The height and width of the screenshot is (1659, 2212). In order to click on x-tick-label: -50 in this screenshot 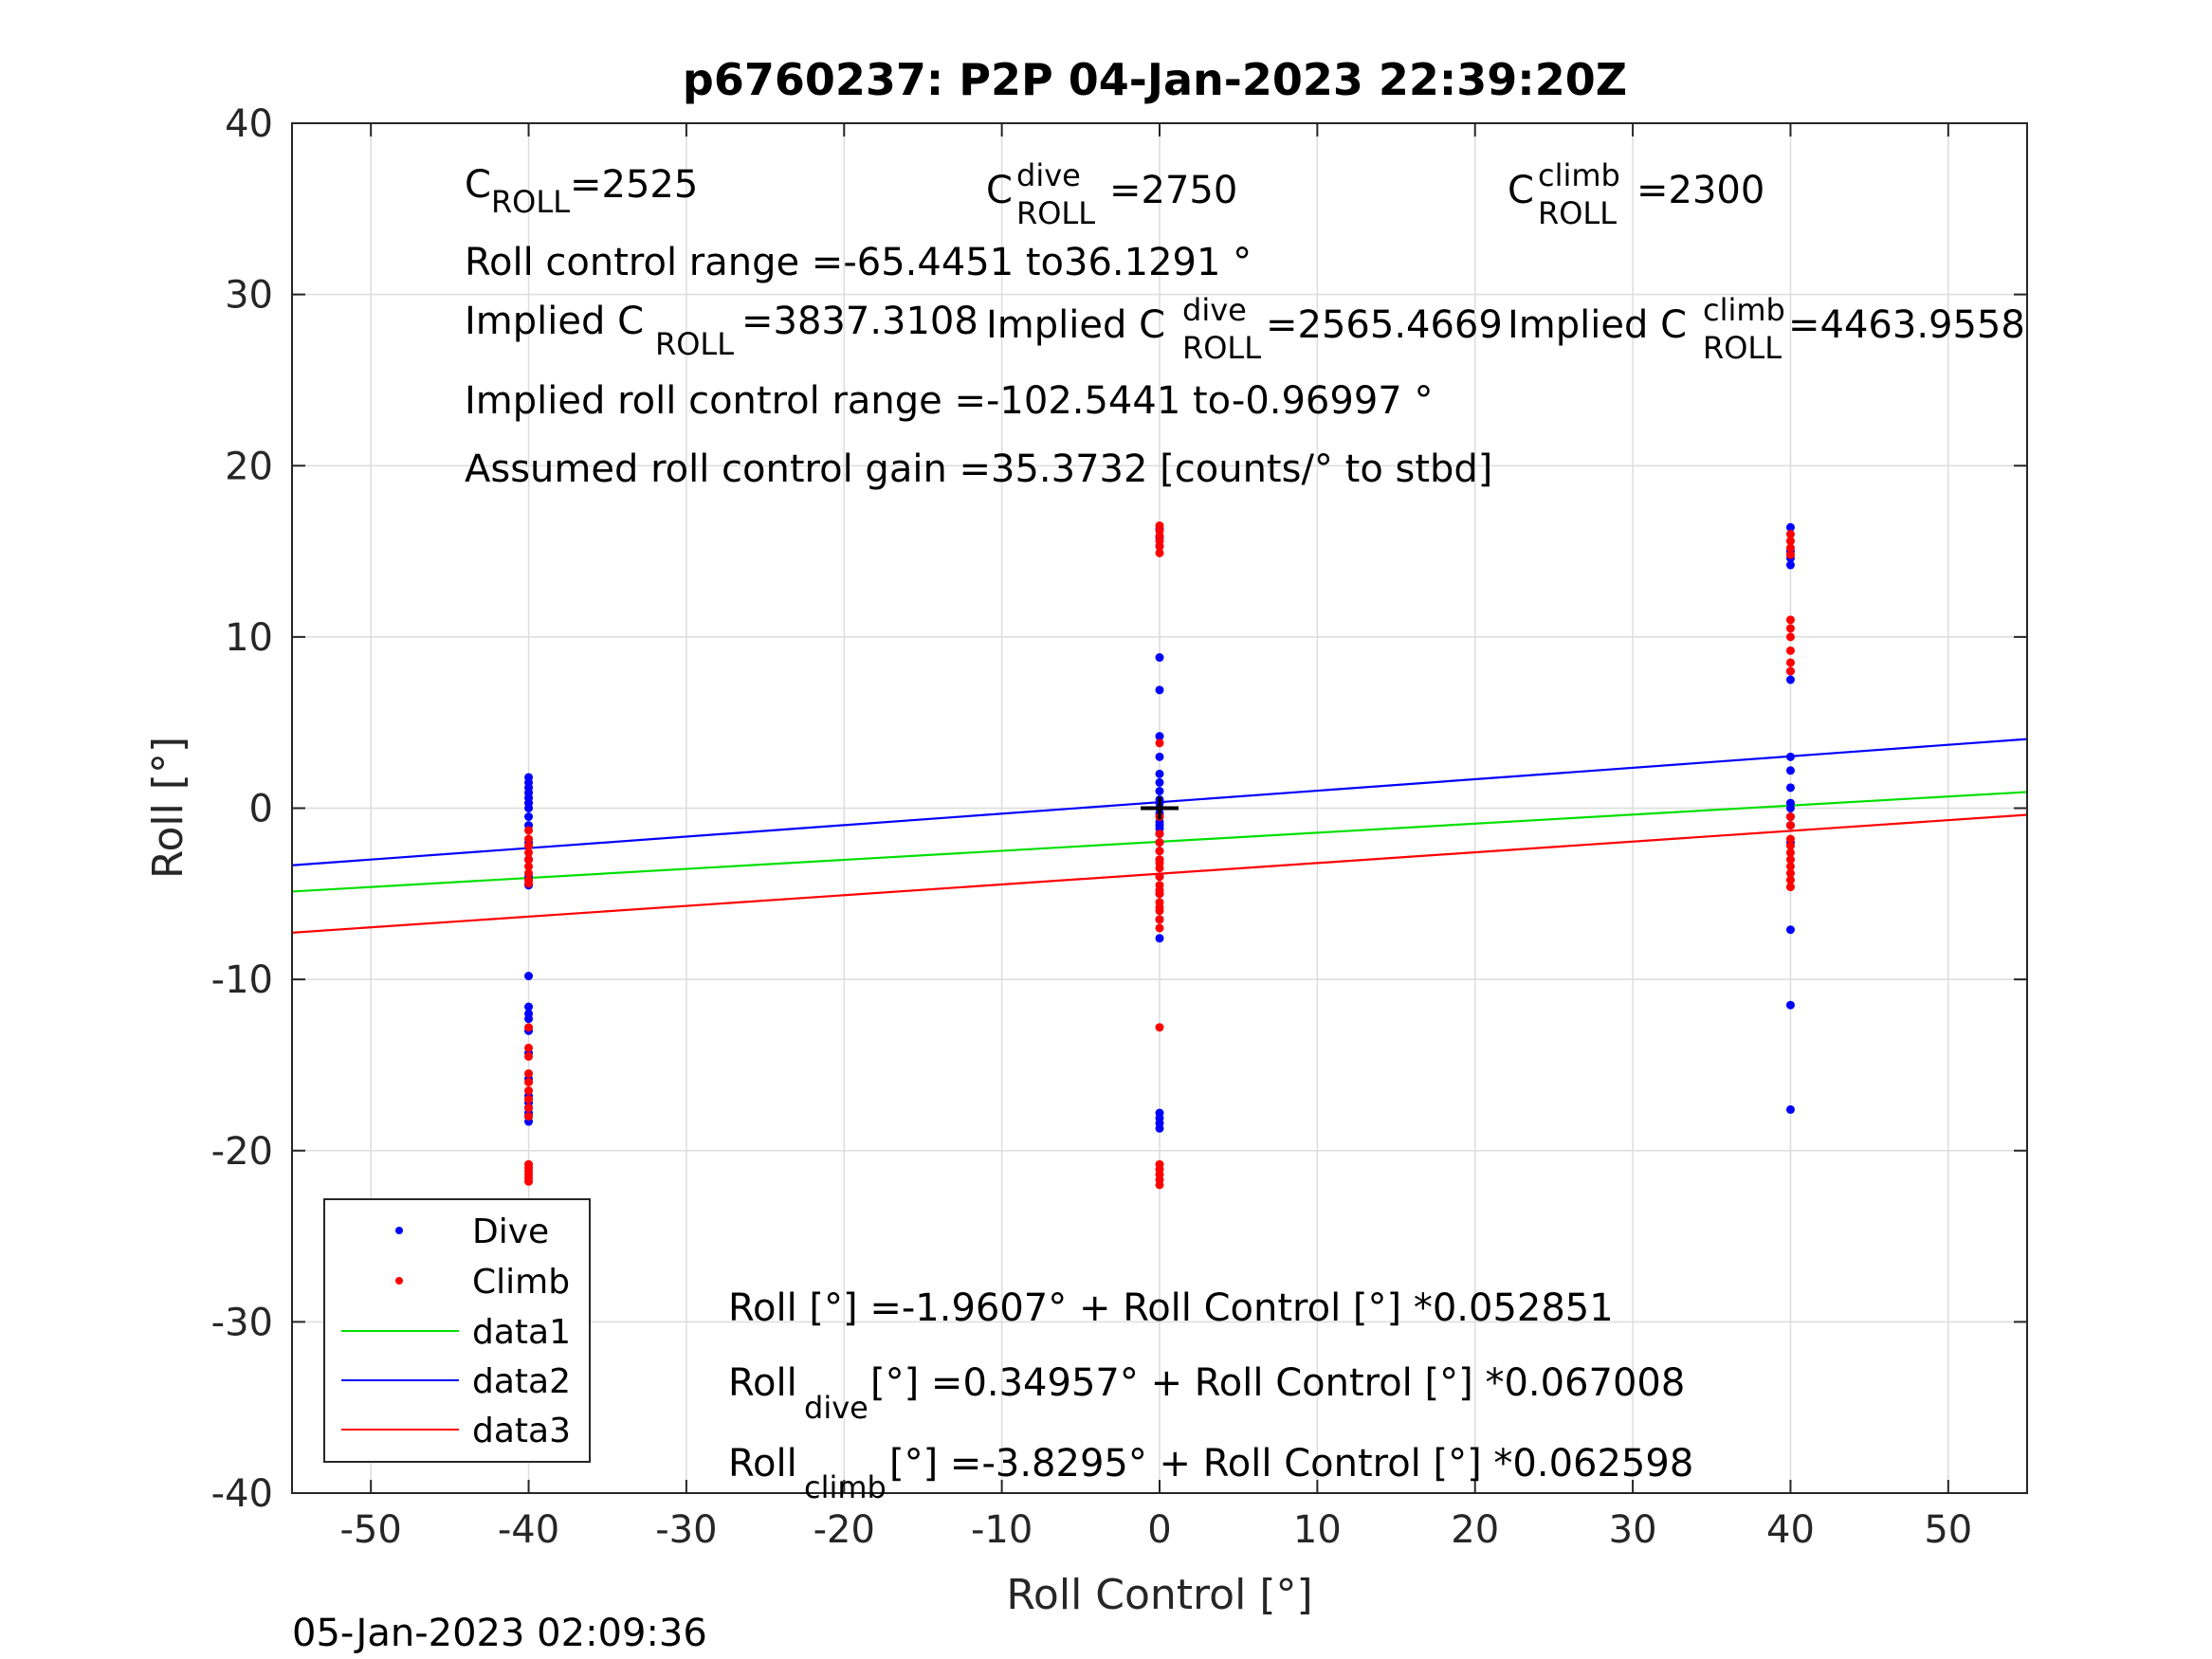, I will do `click(371, 1530)`.